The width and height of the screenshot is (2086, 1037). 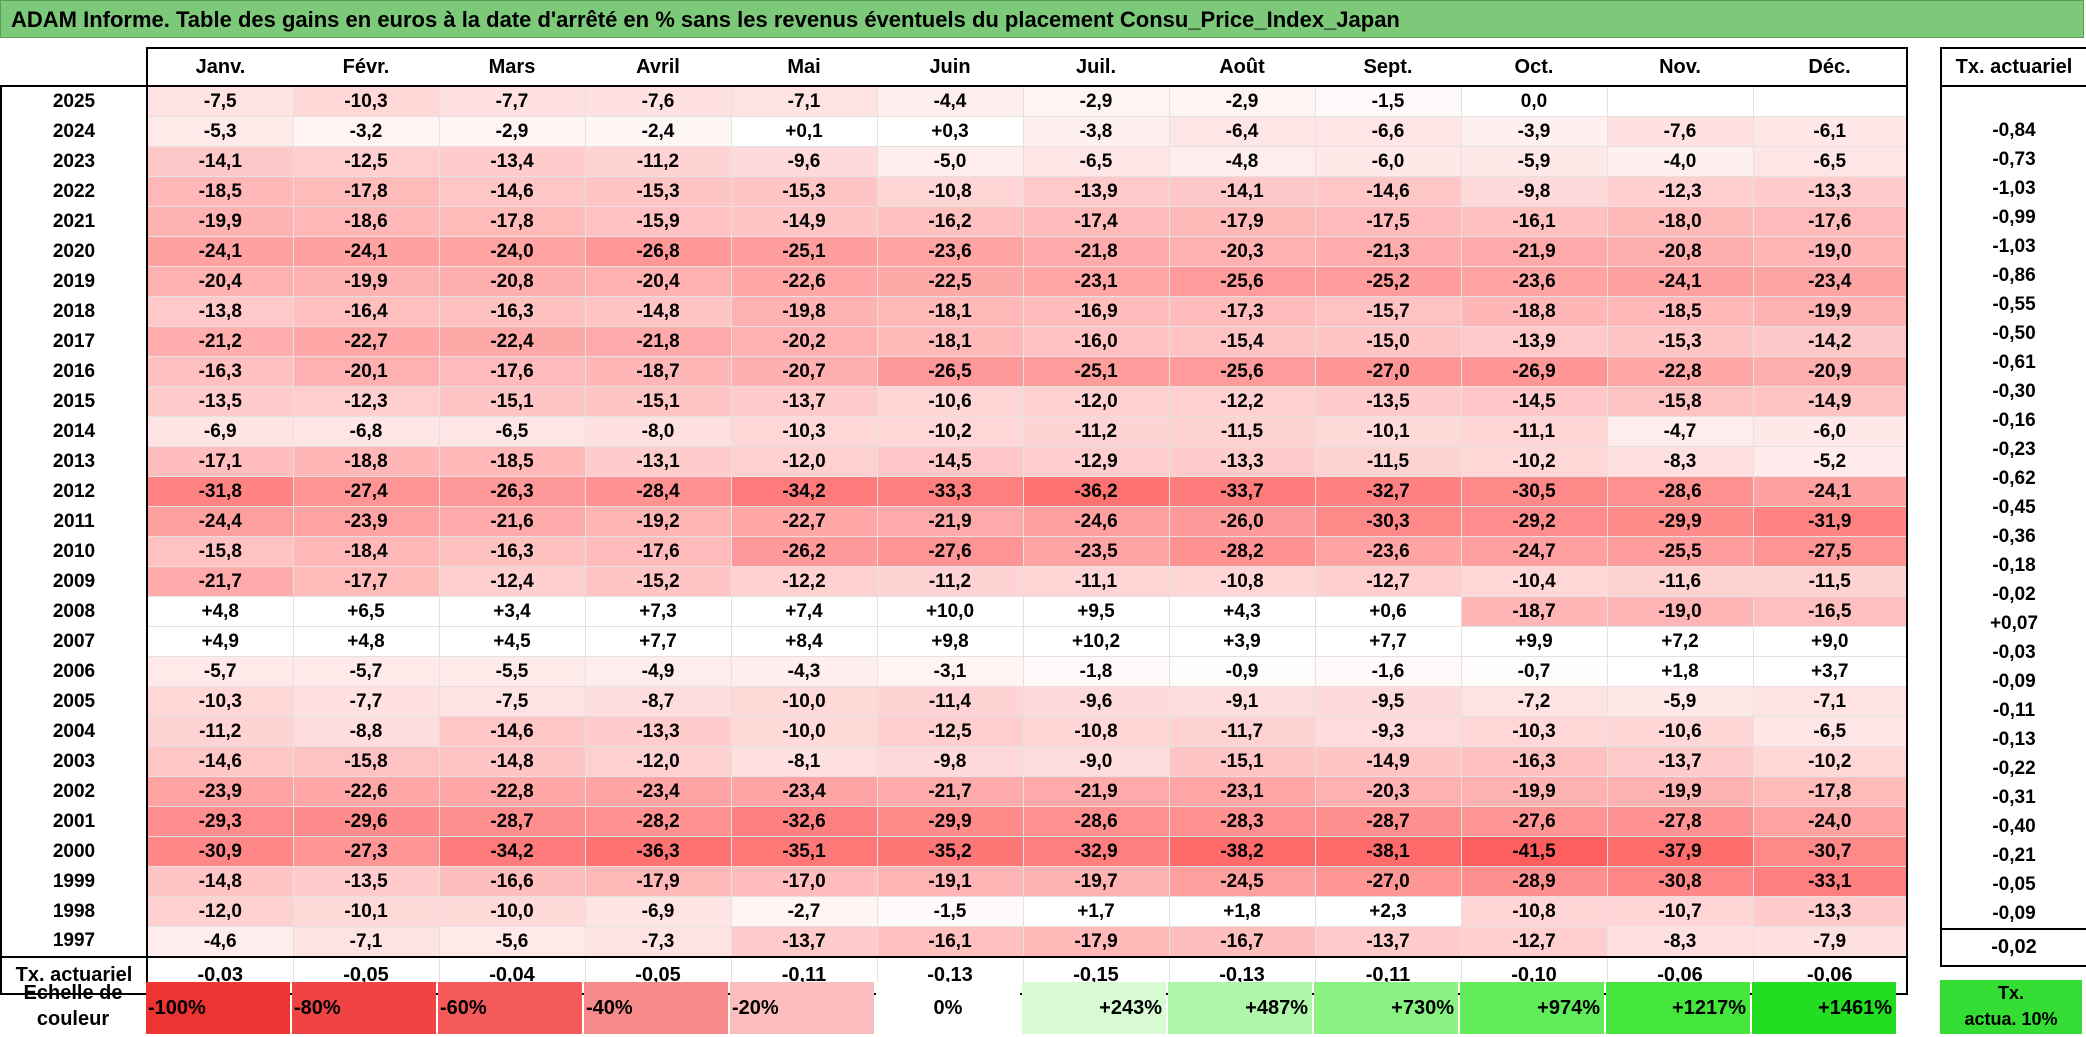 What do you see at coordinates (1242, 101) in the screenshot?
I see `gain-cell: -2,9` at bounding box center [1242, 101].